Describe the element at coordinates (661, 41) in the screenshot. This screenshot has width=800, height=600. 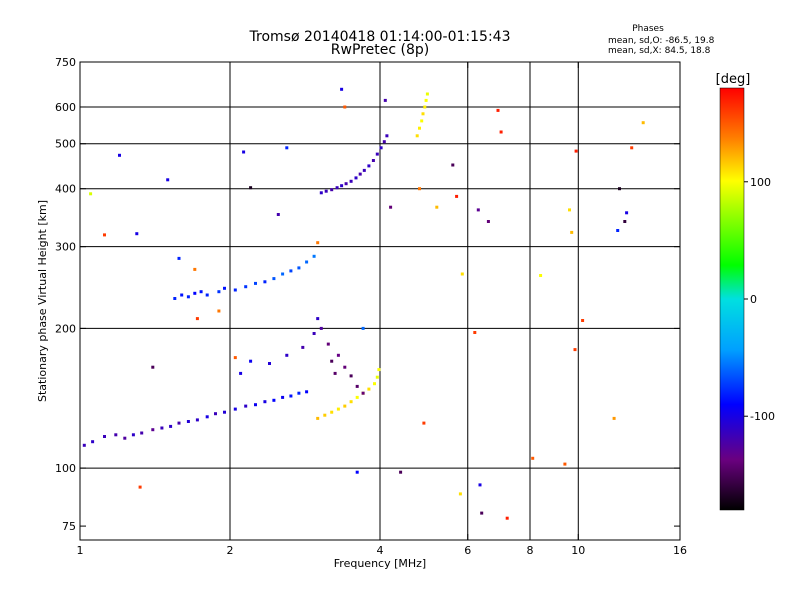
I see `phase-info-o: mean, sd,O: -86.5, 19.8` at that location.